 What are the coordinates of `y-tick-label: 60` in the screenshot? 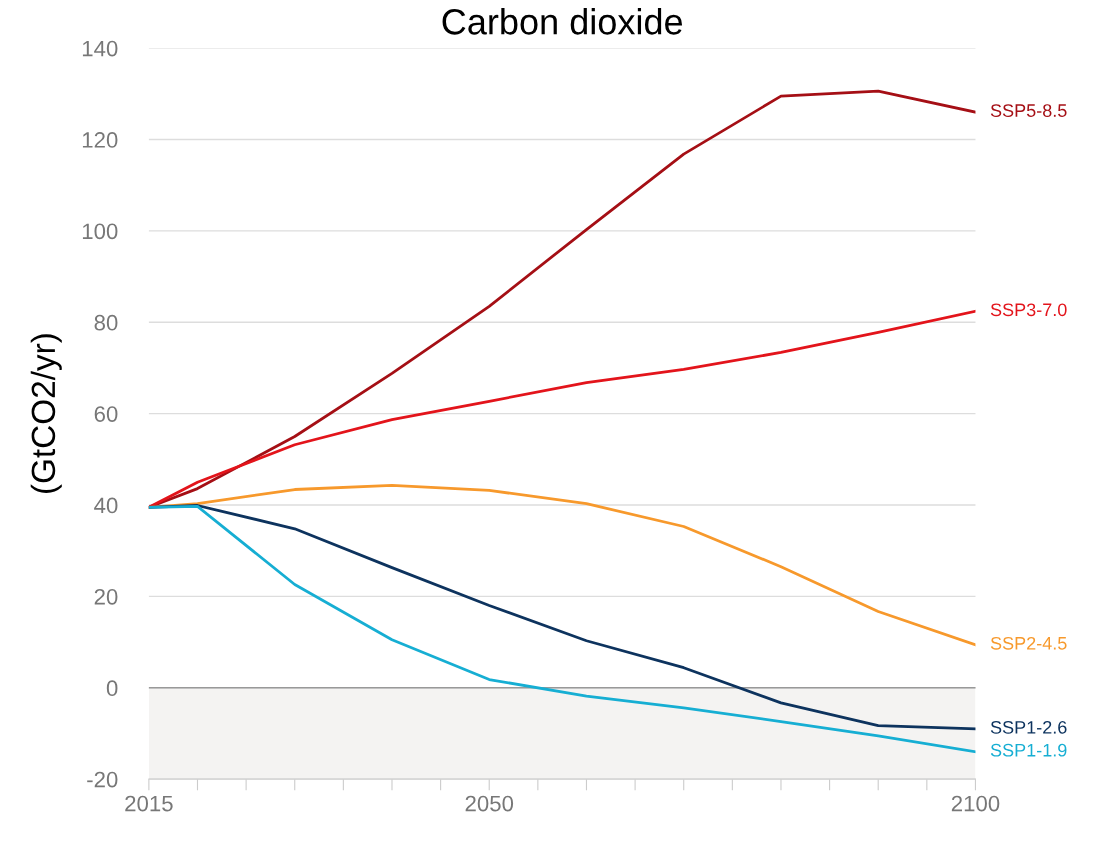 It's located at (106, 414).